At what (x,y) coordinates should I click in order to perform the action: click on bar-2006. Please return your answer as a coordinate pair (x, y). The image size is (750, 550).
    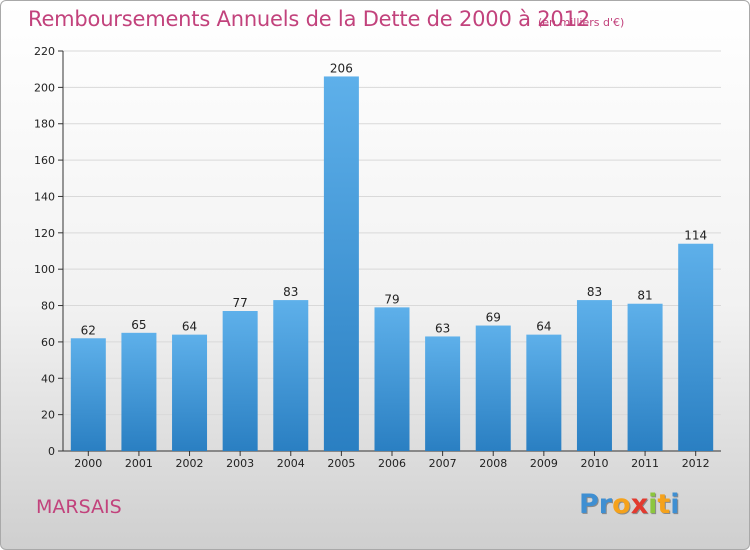
    Looking at the image, I should click on (392, 379).